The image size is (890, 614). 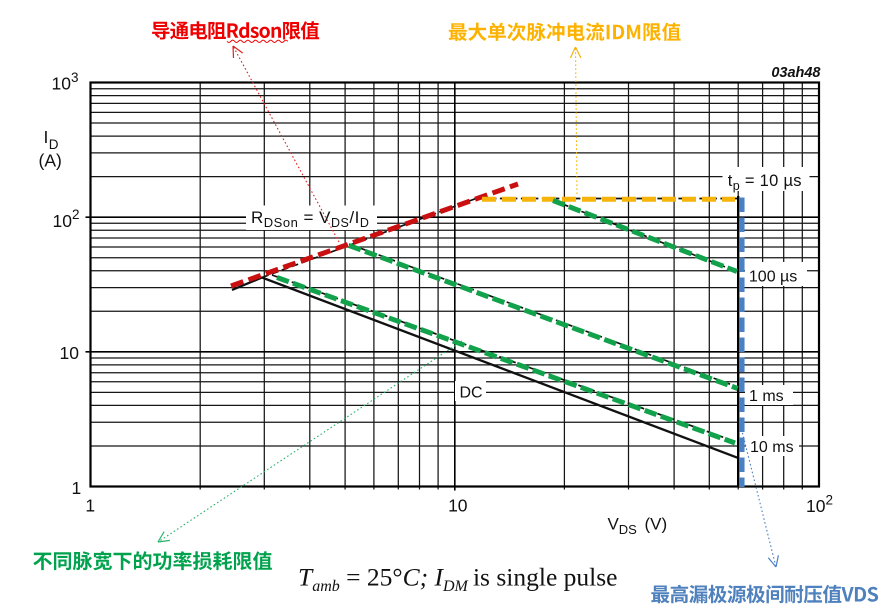 What do you see at coordinates (766, 396) in the screenshot?
I see `svg-text: 1 ms` at bounding box center [766, 396].